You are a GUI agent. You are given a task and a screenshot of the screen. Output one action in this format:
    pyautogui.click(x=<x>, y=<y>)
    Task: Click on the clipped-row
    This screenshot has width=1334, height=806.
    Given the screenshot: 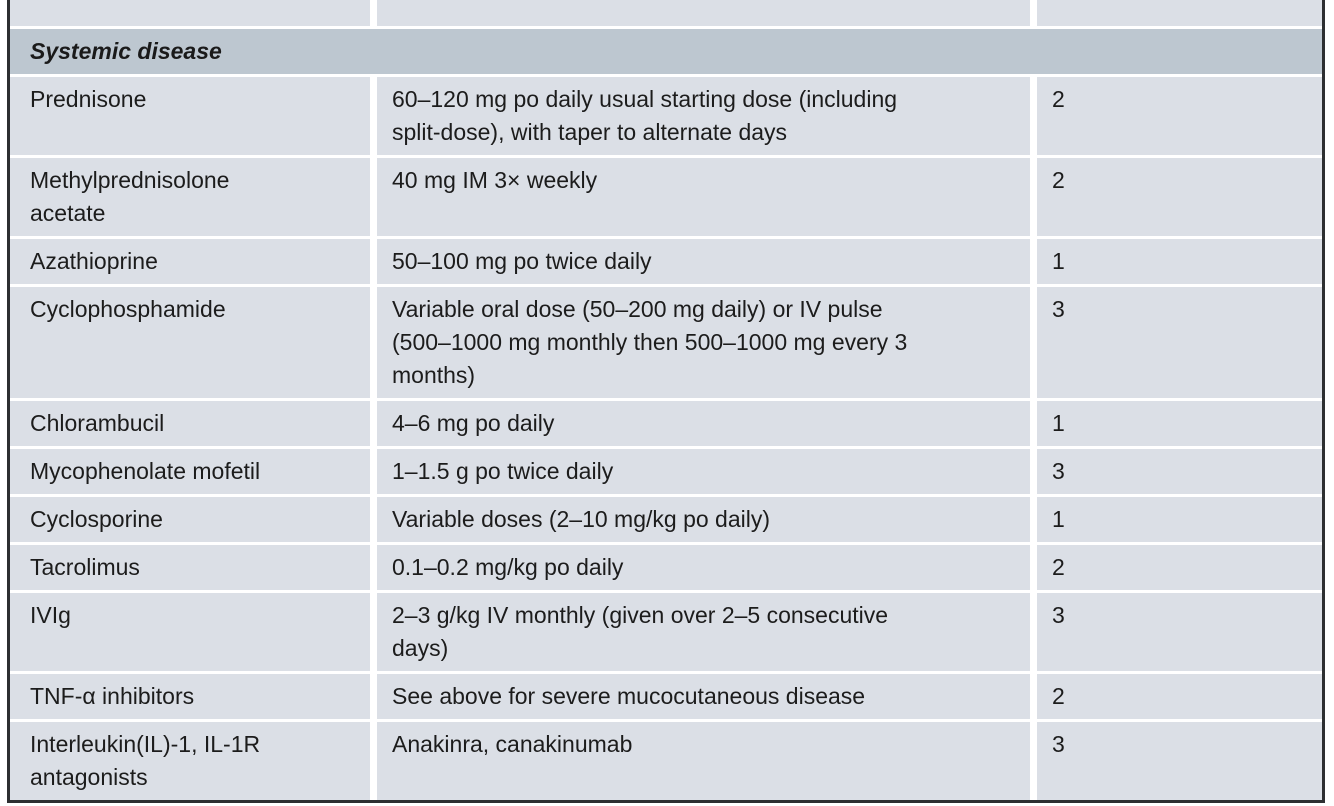 What is the action you would take?
    pyautogui.click(x=666, y=13)
    